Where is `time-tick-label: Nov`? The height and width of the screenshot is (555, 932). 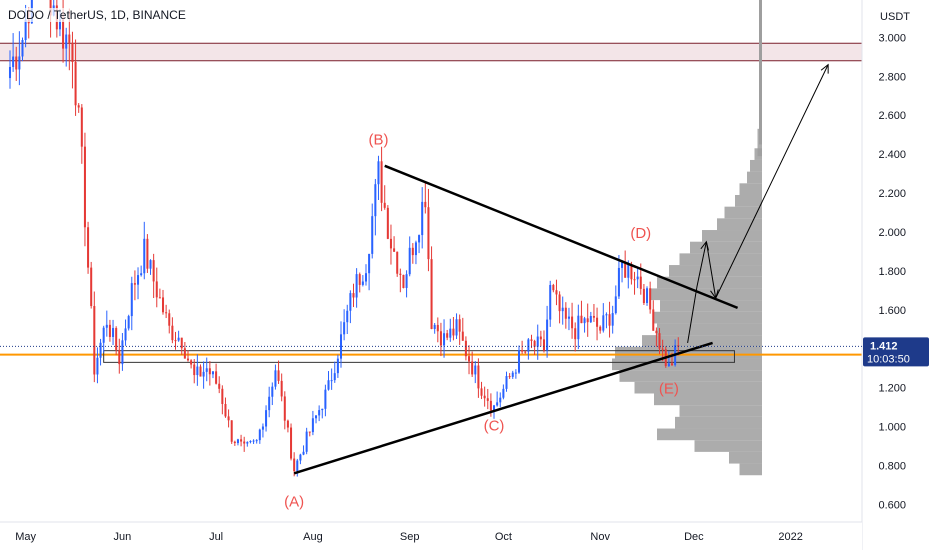
time-tick-label: Nov is located at coordinates (600, 537).